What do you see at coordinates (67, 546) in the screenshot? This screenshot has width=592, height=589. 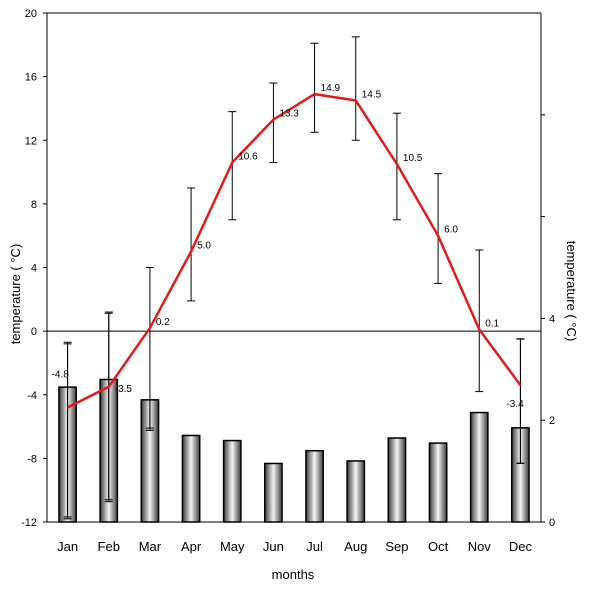 I see `x-tick-label-jan: Jan` at bounding box center [67, 546].